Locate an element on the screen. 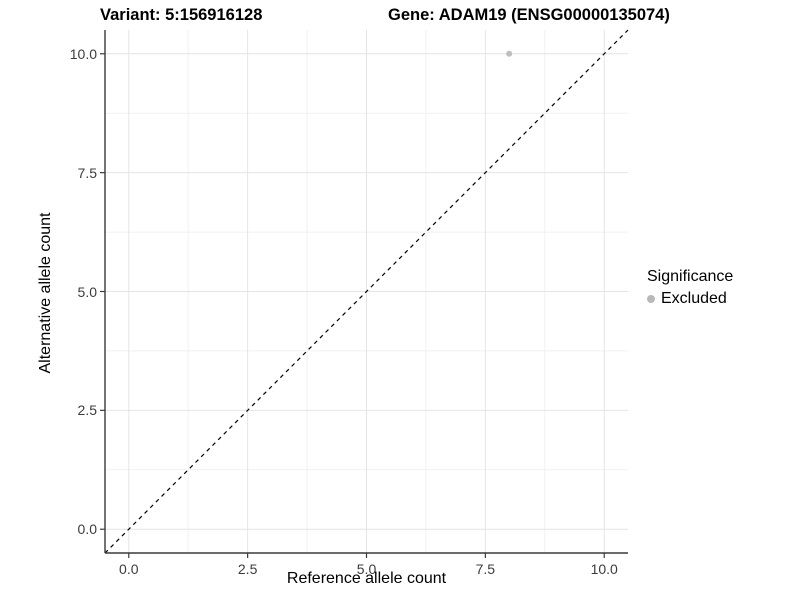  plot-title-gene: Gene: ADAM19 (ENSG00000135074) is located at coordinates (529, 15).